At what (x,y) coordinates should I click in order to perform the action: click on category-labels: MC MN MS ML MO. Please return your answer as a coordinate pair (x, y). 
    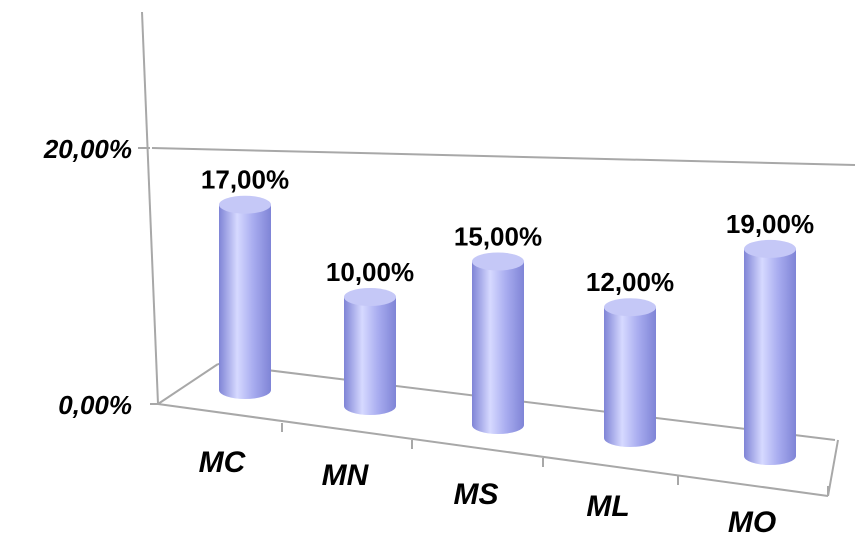
    Looking at the image, I should click on (487, 492).